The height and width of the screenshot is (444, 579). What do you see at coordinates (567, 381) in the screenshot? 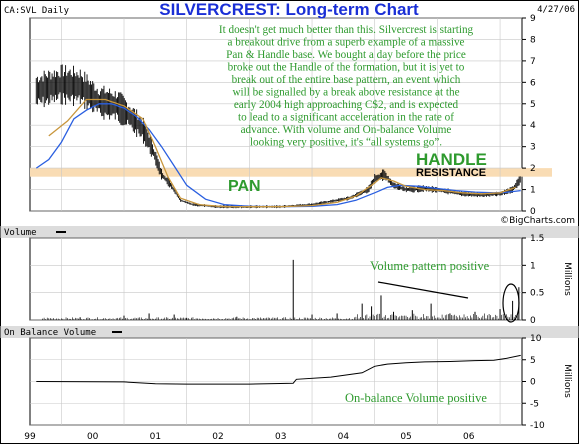
I see `obv-units: Millions` at bounding box center [567, 381].